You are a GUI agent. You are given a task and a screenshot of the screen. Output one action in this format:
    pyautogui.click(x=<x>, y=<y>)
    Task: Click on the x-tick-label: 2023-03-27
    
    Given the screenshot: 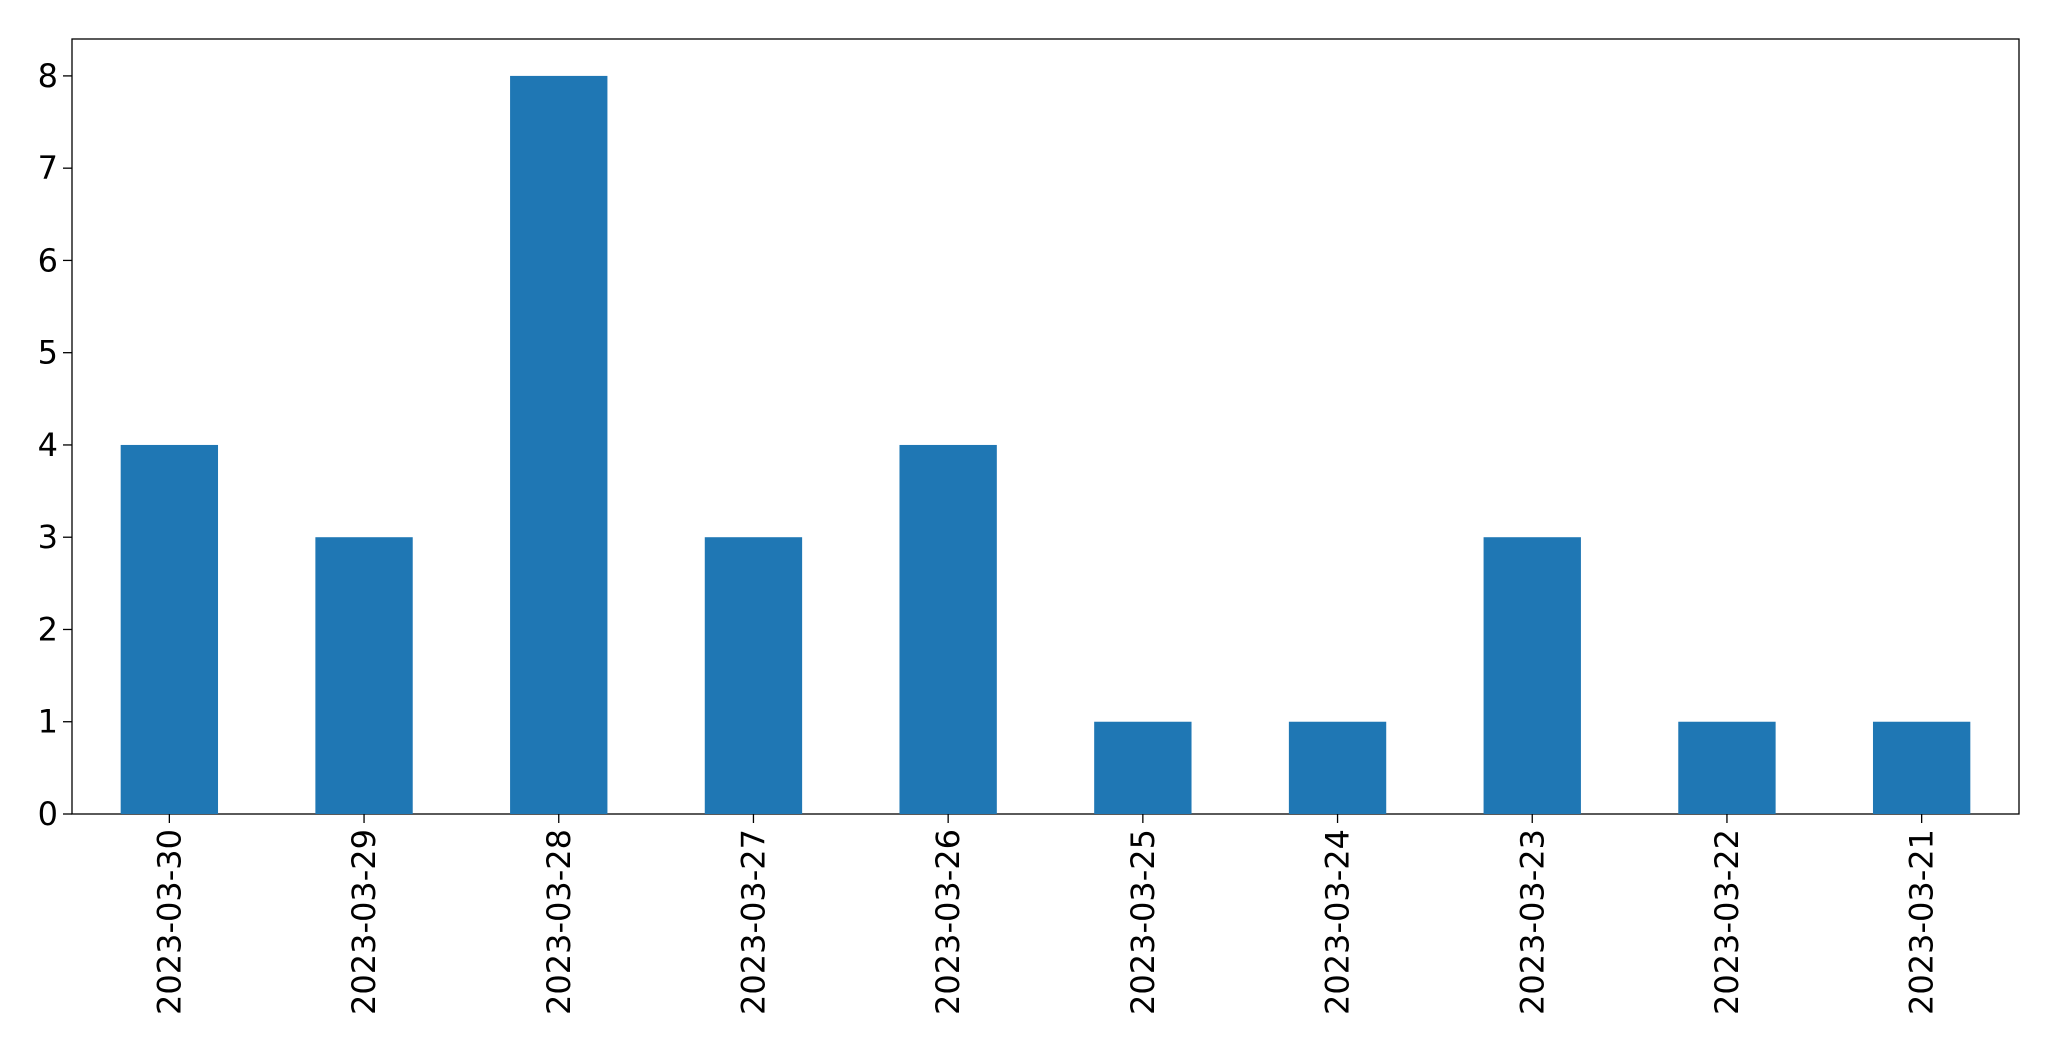 What is the action you would take?
    pyautogui.click(x=753, y=922)
    